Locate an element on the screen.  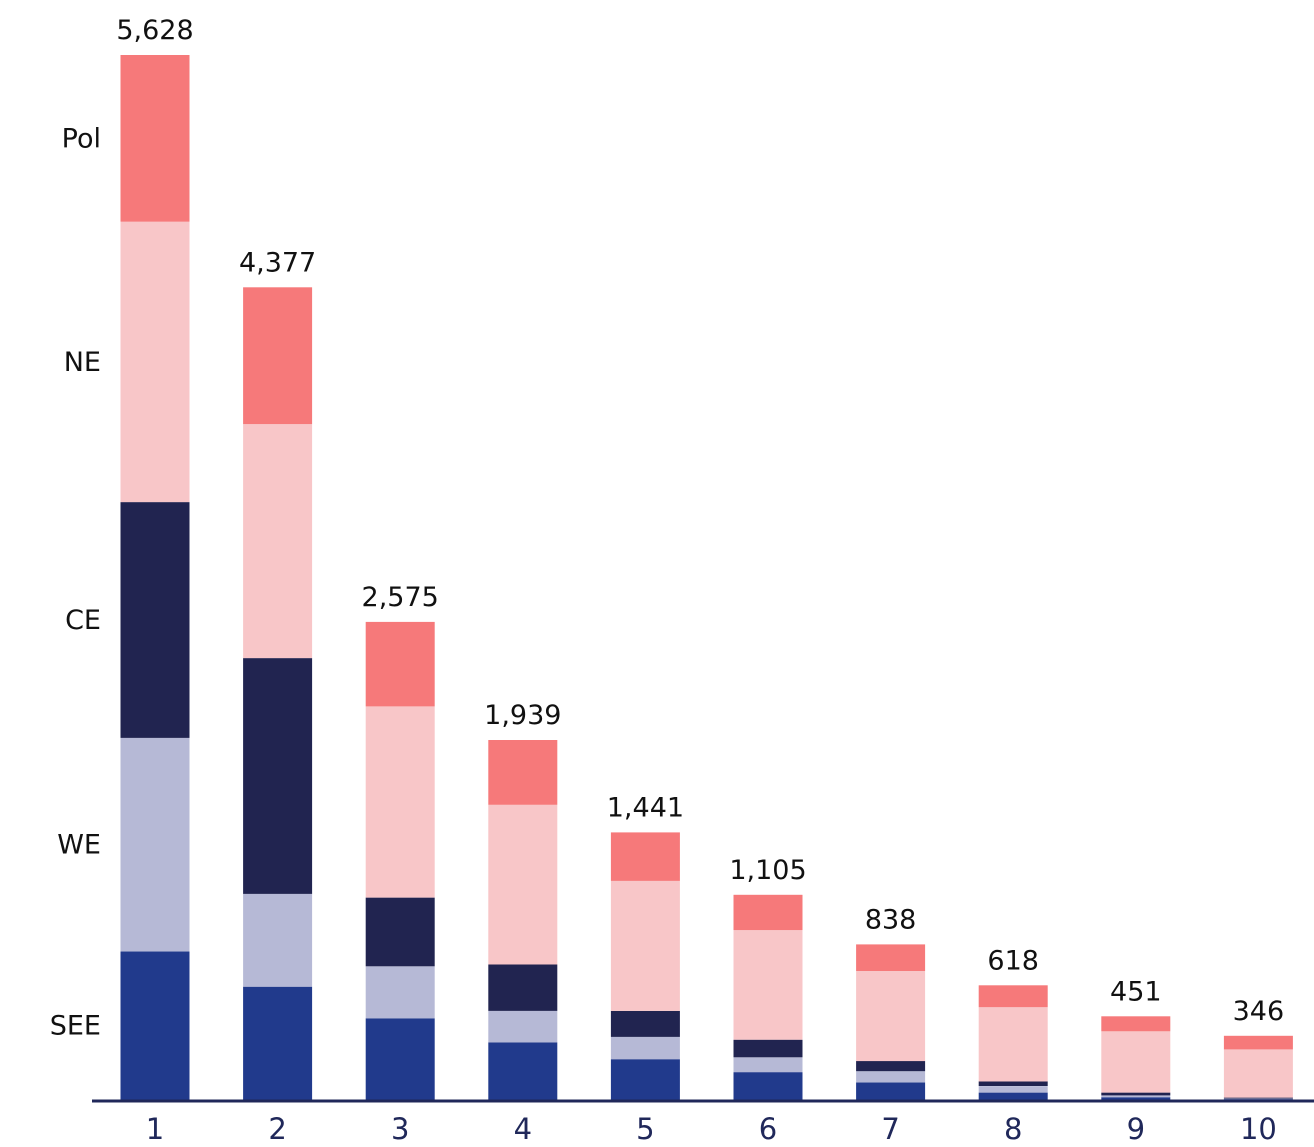
total-label-8: 618 is located at coordinates (1013, 960).